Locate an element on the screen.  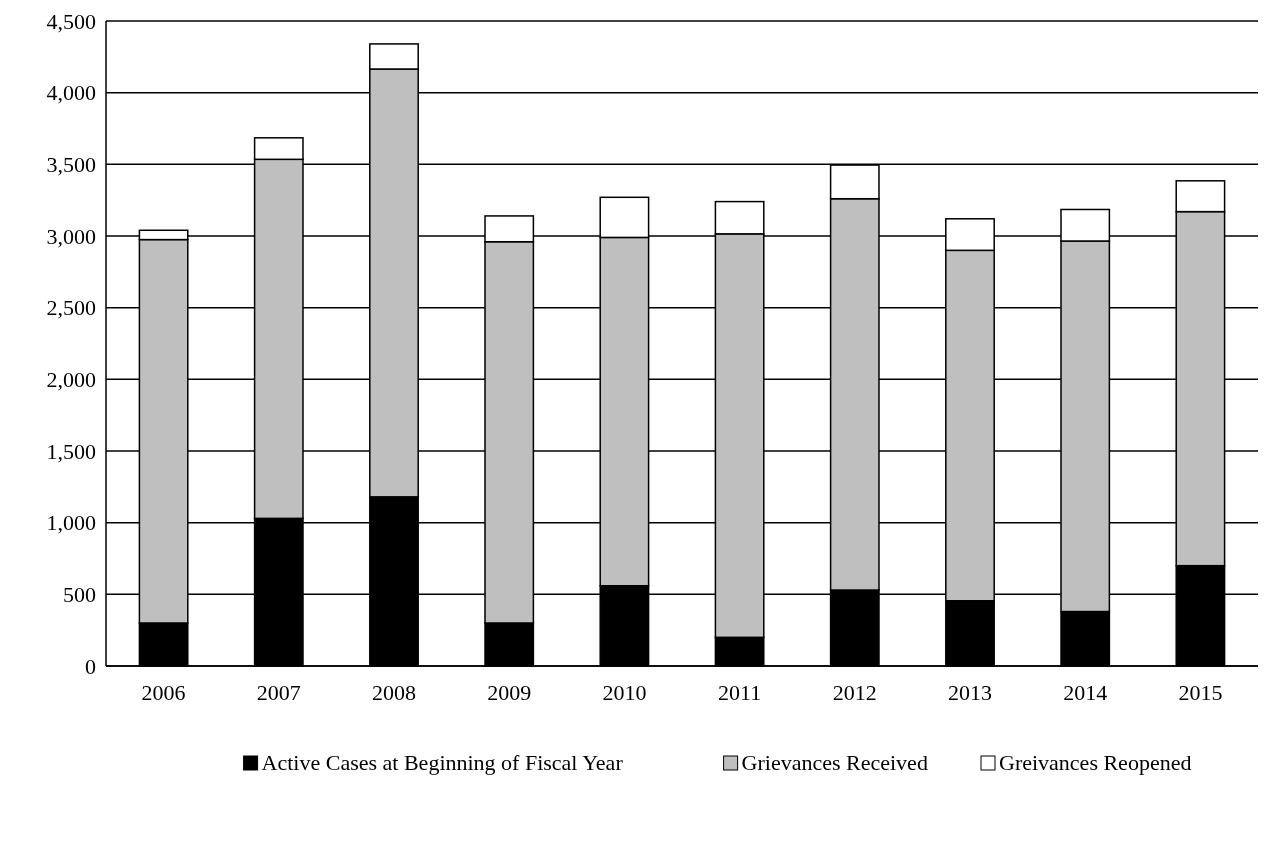
y-tick-label: 2,500 is located at coordinates (71, 308).